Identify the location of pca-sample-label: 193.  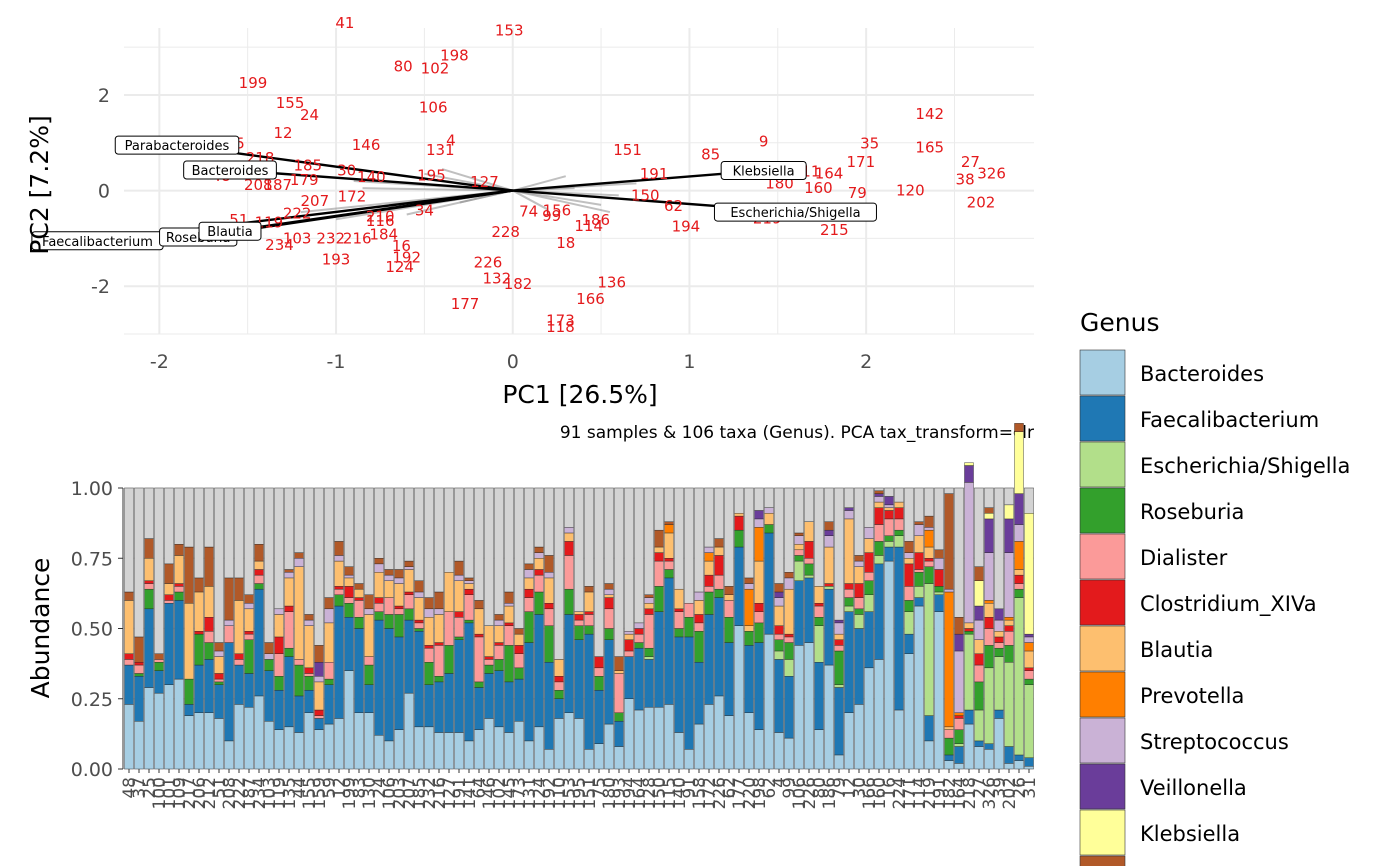
(336, 259).